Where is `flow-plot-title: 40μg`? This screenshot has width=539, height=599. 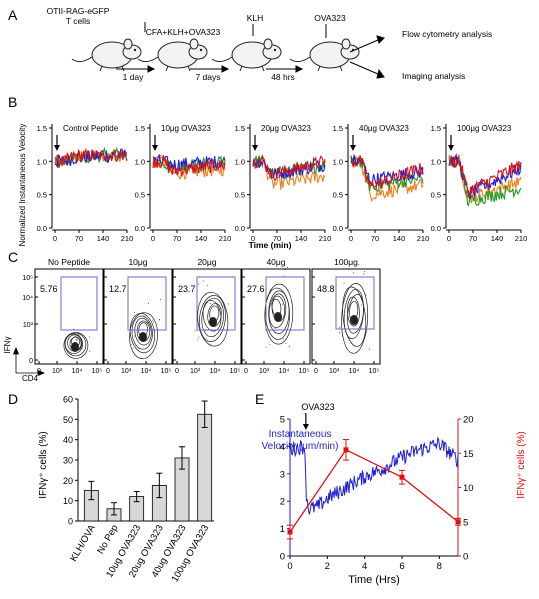
flow-plot-title: 40μg is located at coordinates (275, 262).